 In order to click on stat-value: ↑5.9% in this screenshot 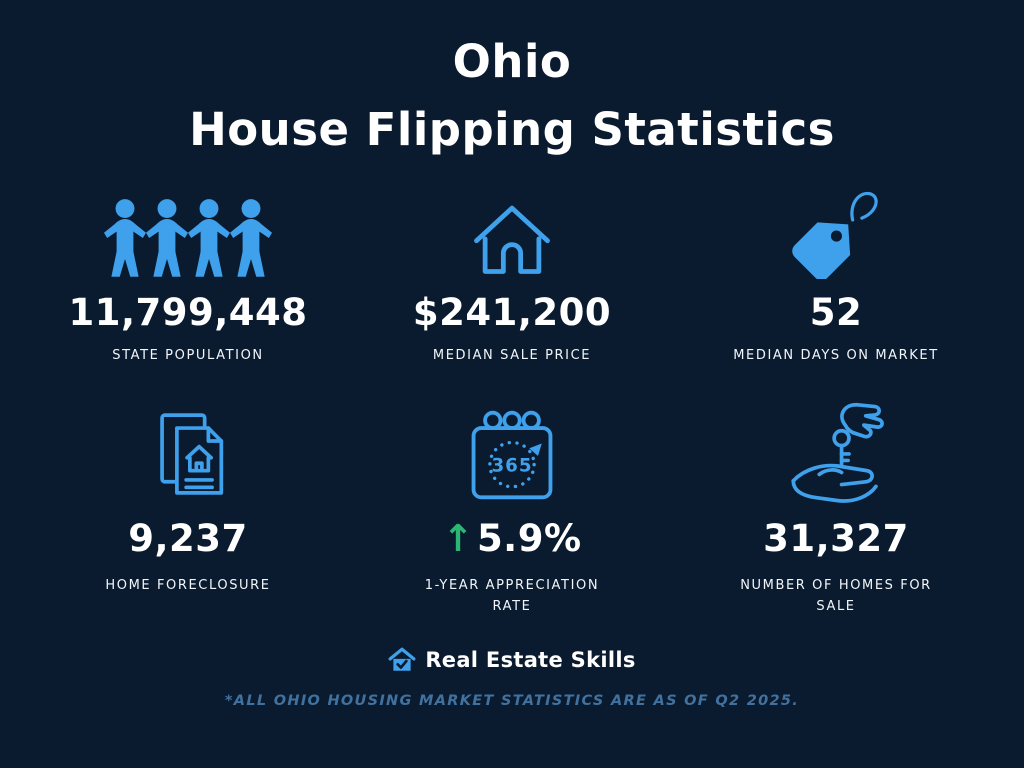, I will do `click(511, 538)`.